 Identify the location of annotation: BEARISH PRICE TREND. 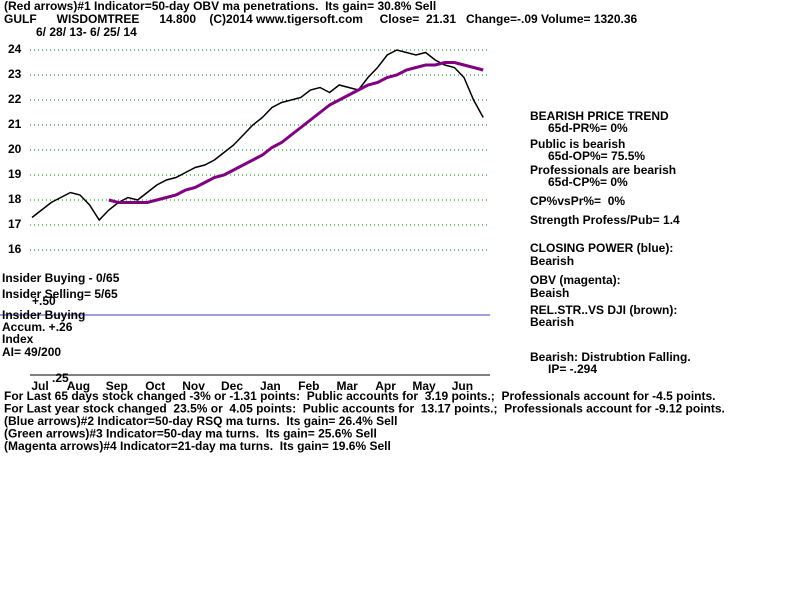
(599, 116).